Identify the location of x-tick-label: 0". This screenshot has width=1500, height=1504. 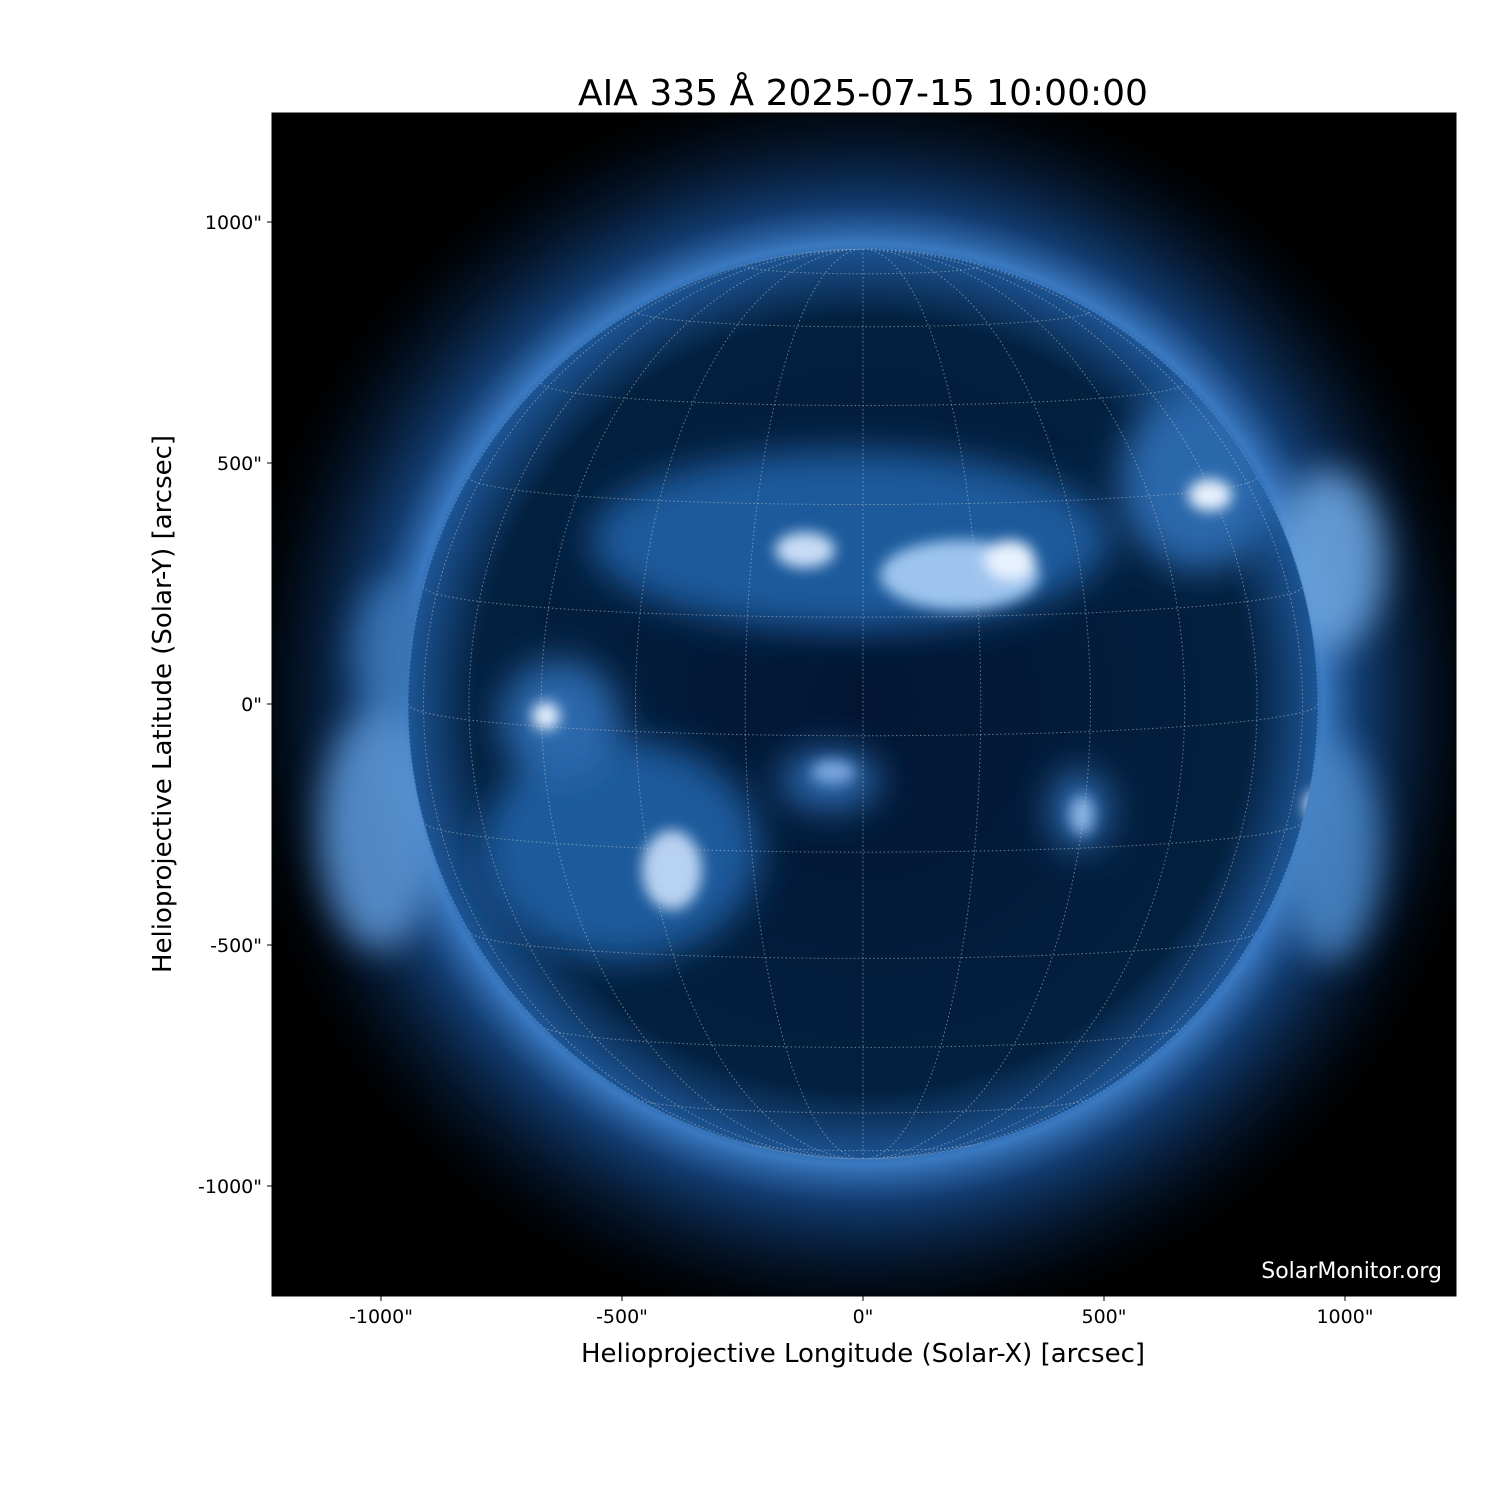
(863, 1317).